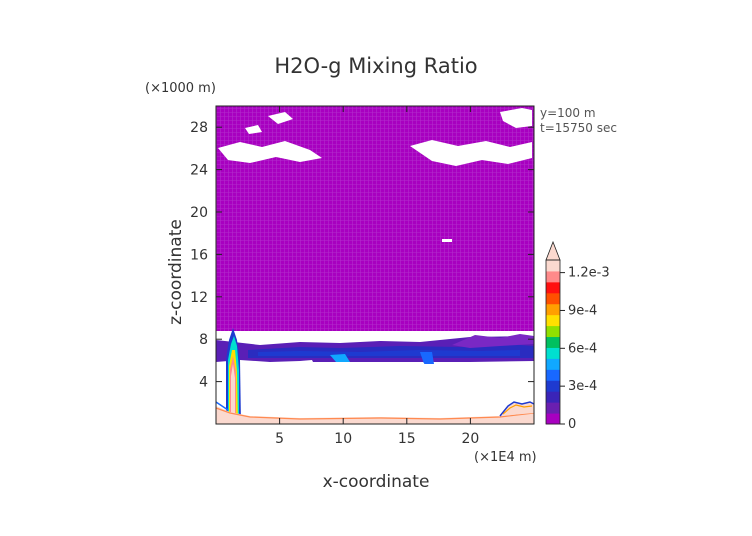  Describe the element at coordinates (203, 383) in the screenshot. I see `y-tick-label: 4` at that location.